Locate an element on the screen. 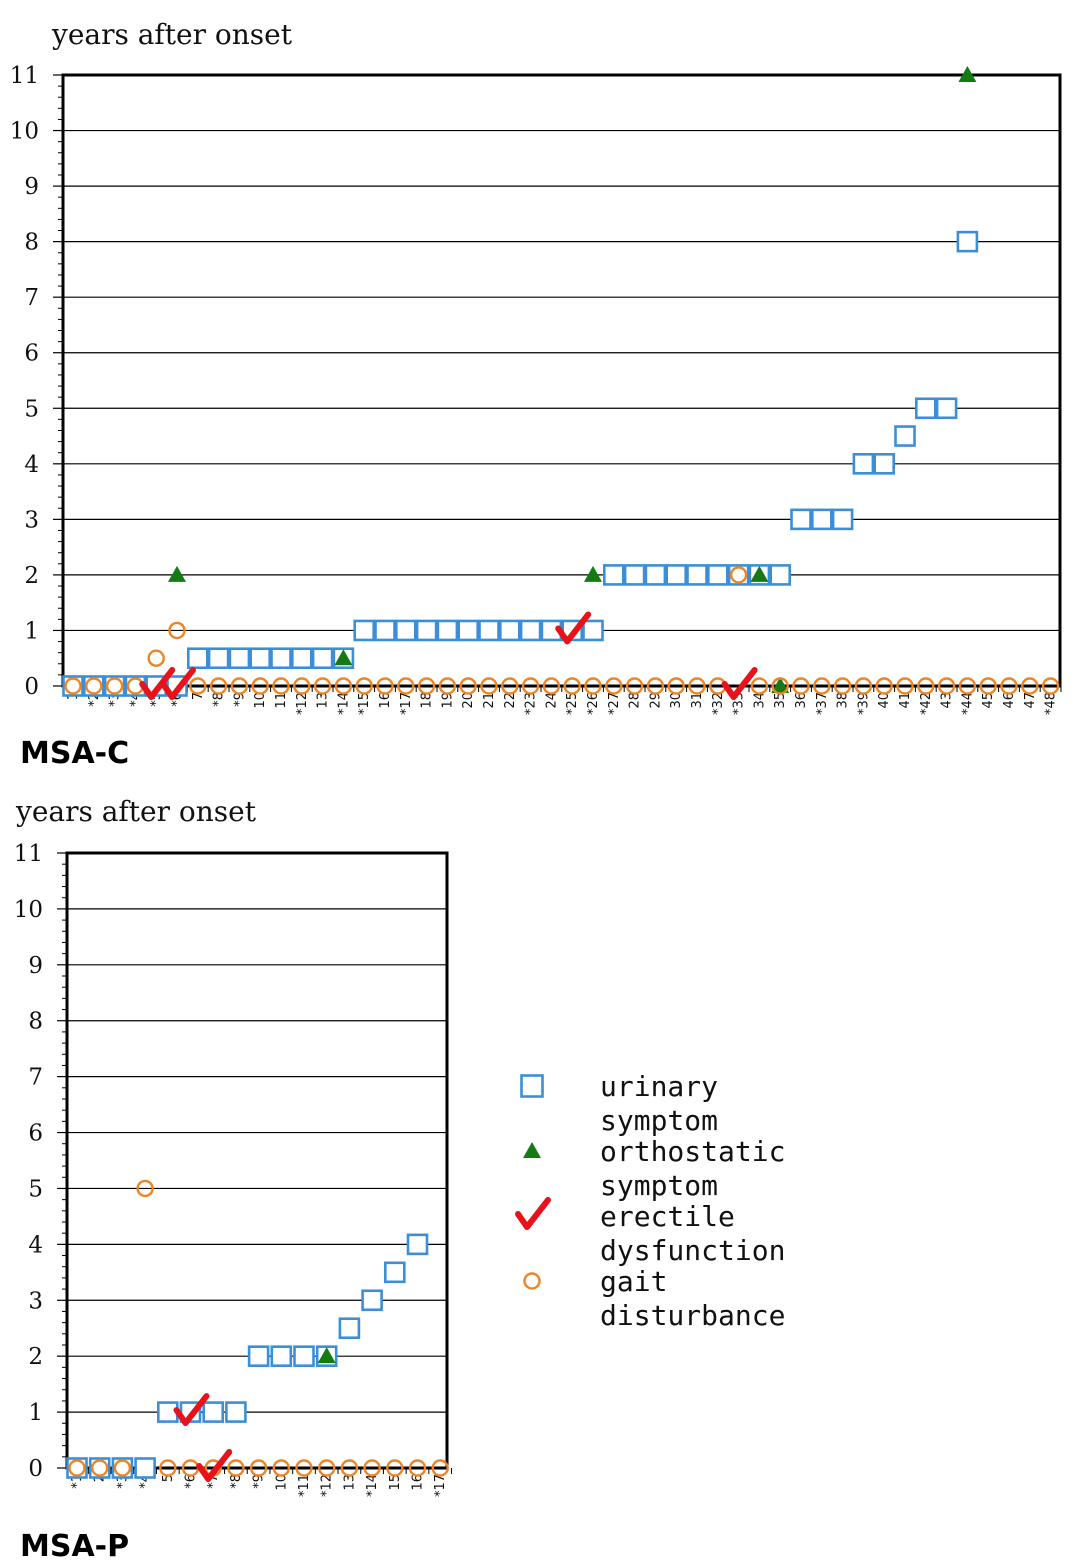 This screenshot has height=1566, width=1080. y-tick-label: 8 is located at coordinates (31, 243).